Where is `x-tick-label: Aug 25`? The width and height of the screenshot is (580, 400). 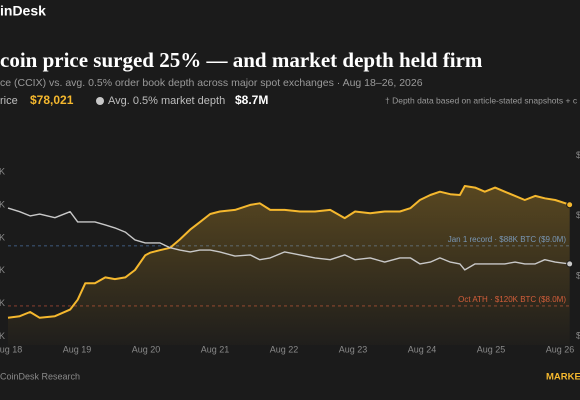
x-tick-label: Aug 25 is located at coordinates (491, 349).